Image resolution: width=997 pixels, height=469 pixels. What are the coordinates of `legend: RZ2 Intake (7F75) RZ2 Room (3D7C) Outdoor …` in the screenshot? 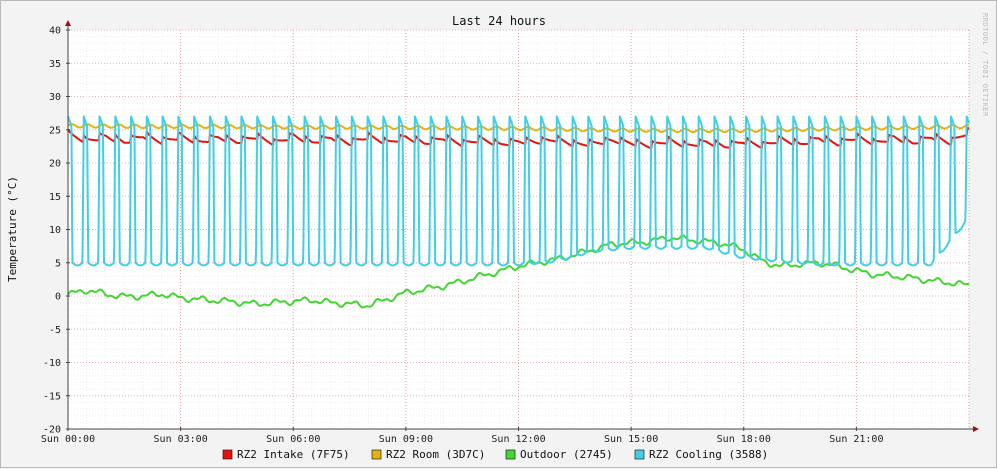 It's located at (495, 454).